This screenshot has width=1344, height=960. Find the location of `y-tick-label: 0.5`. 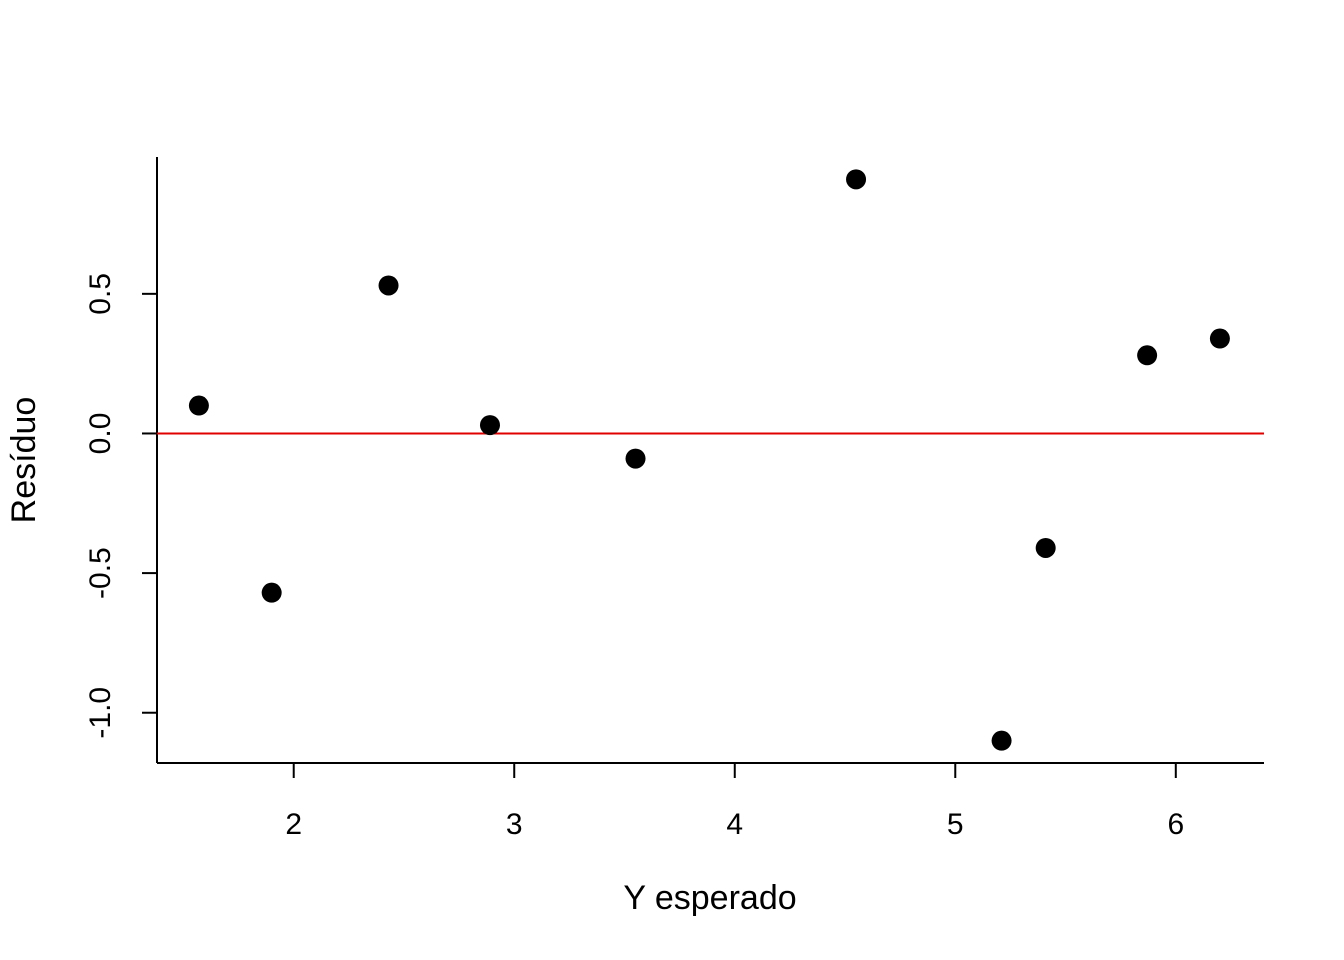

y-tick-label: 0.5 is located at coordinates (100, 294).